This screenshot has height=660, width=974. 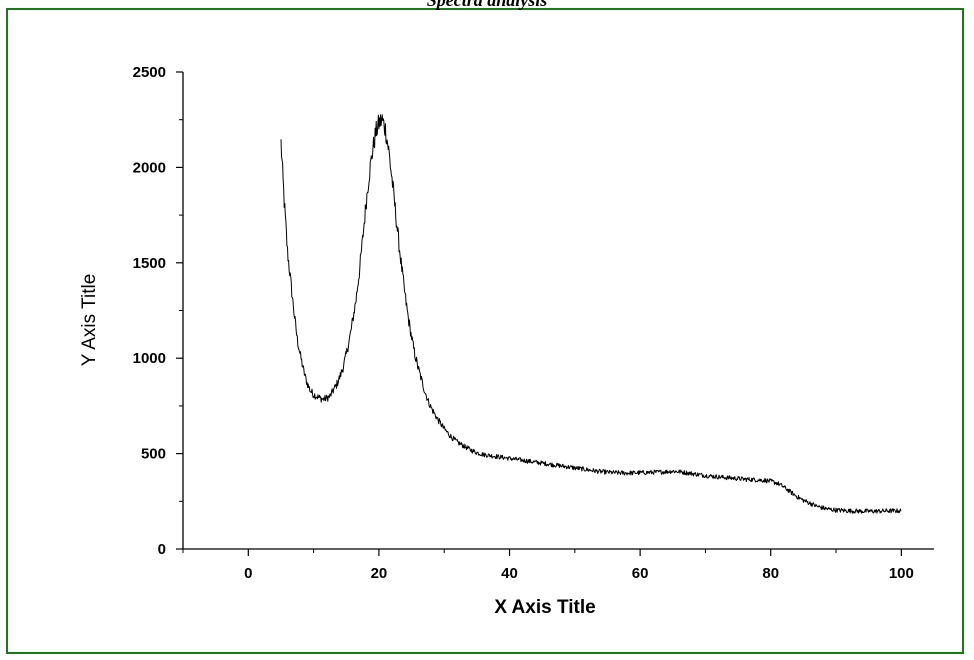 What do you see at coordinates (153, 454) in the screenshot?
I see `y-tick-label: 500` at bounding box center [153, 454].